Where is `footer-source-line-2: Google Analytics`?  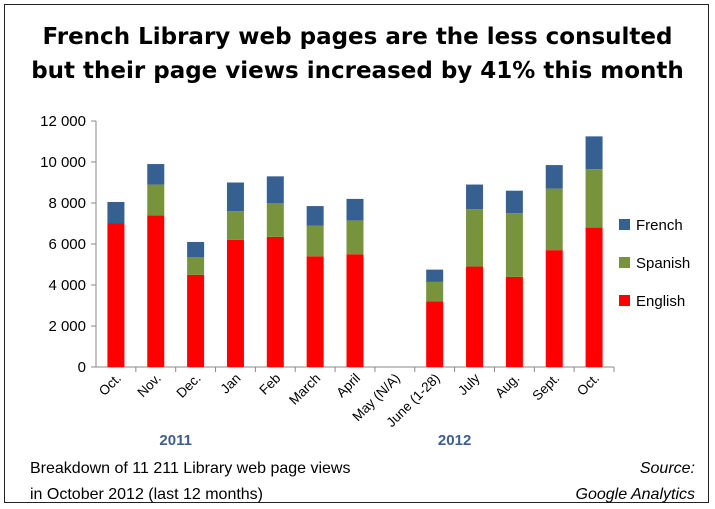
footer-source-line-2: Google Analytics is located at coordinates (635, 494).